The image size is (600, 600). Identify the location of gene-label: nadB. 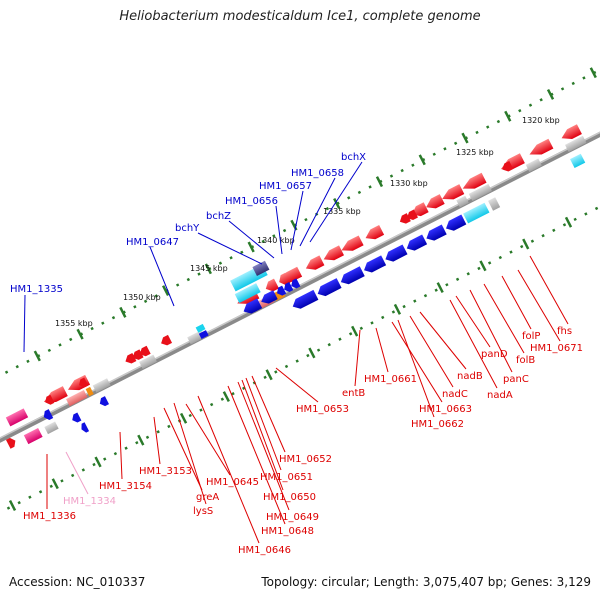
(470, 376).